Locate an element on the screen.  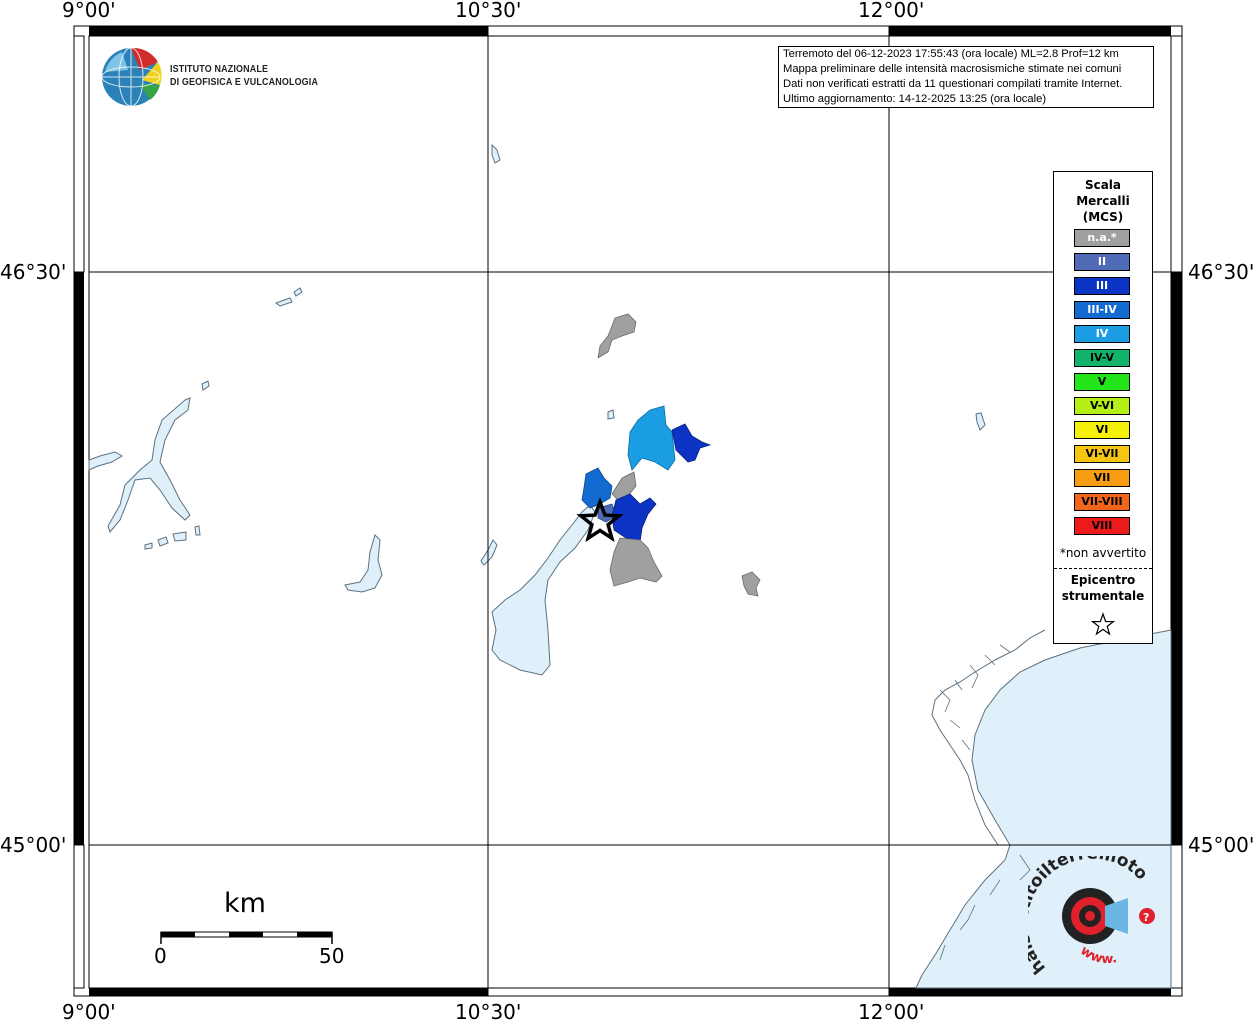
legend-item: V-VI is located at coordinates (1102, 406).